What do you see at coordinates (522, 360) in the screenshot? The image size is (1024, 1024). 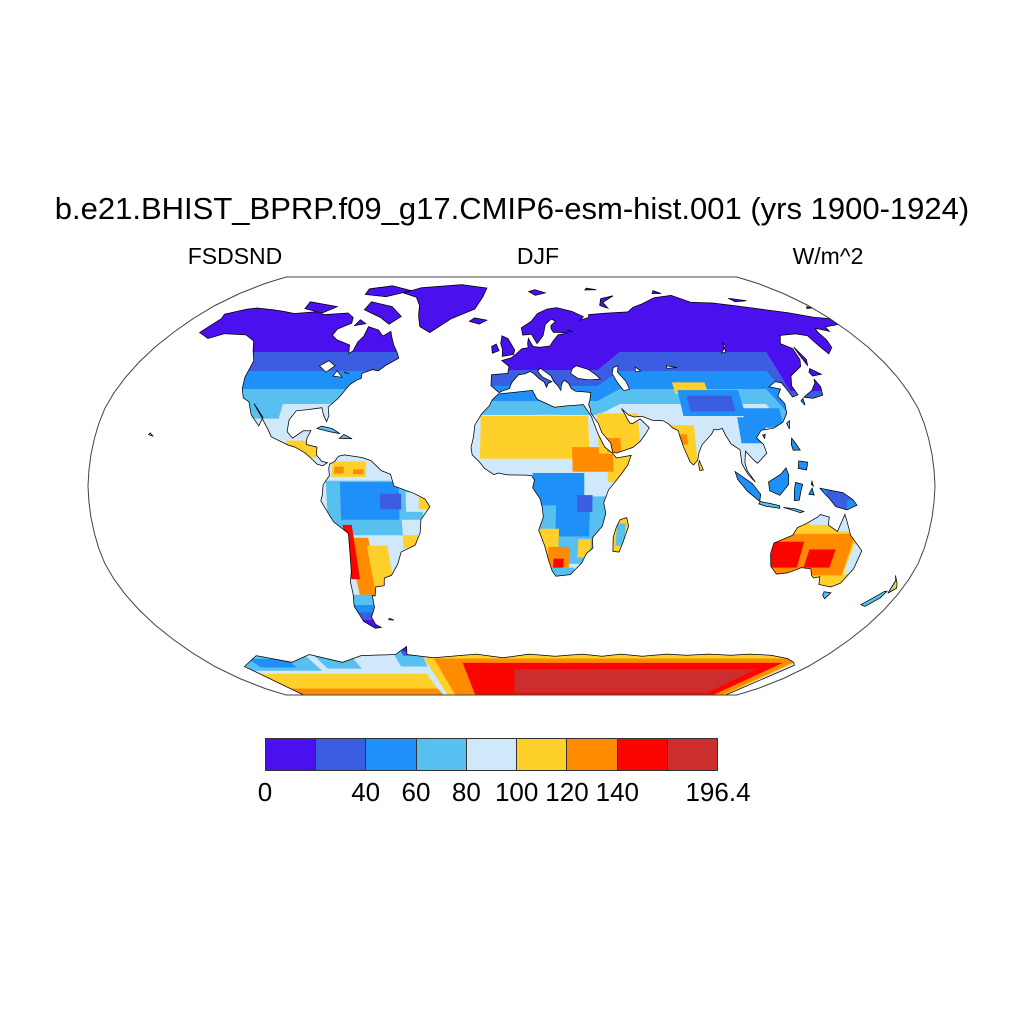 I see `lakes-and-seas` at bounding box center [522, 360].